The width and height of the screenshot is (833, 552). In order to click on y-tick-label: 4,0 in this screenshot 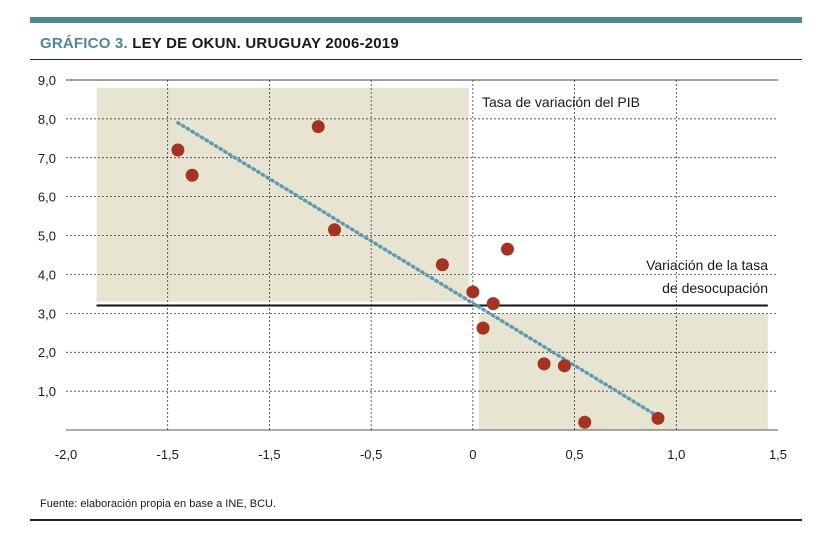, I will do `click(47, 274)`.